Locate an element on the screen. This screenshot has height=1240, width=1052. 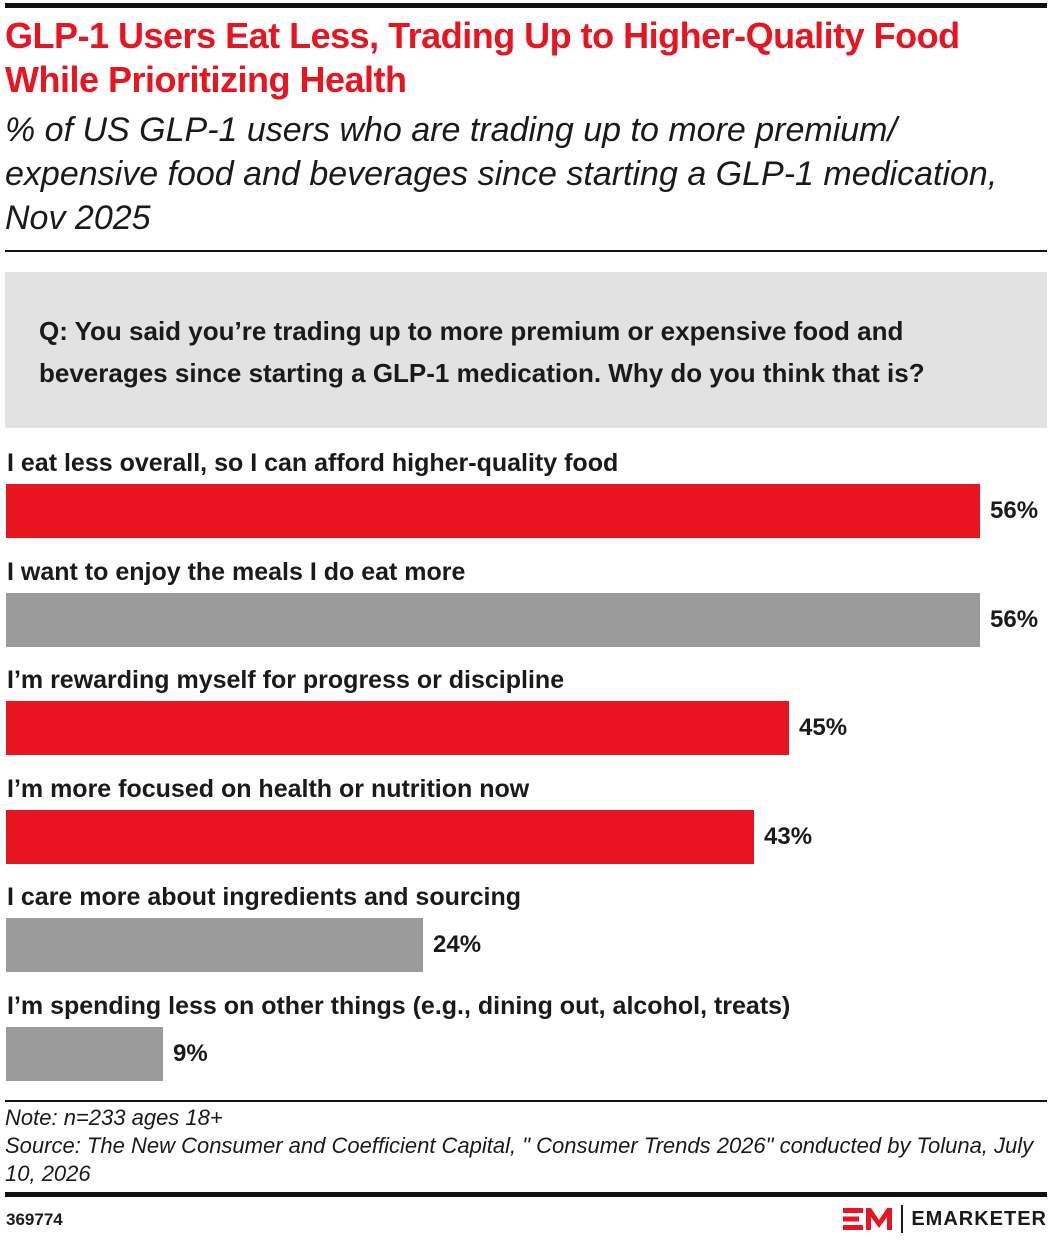
em-logo-icon is located at coordinates (868, 1219).